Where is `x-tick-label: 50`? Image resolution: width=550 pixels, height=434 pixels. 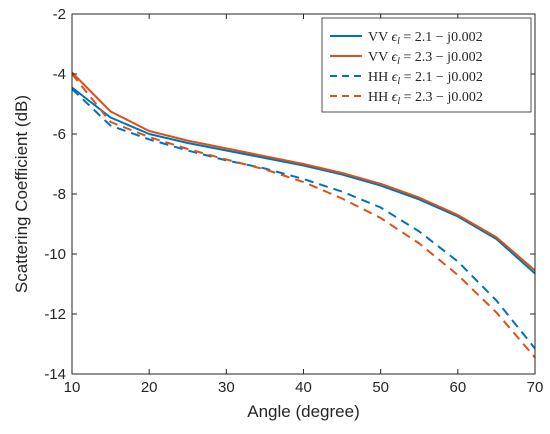
x-tick-label: 50 is located at coordinates (380, 387).